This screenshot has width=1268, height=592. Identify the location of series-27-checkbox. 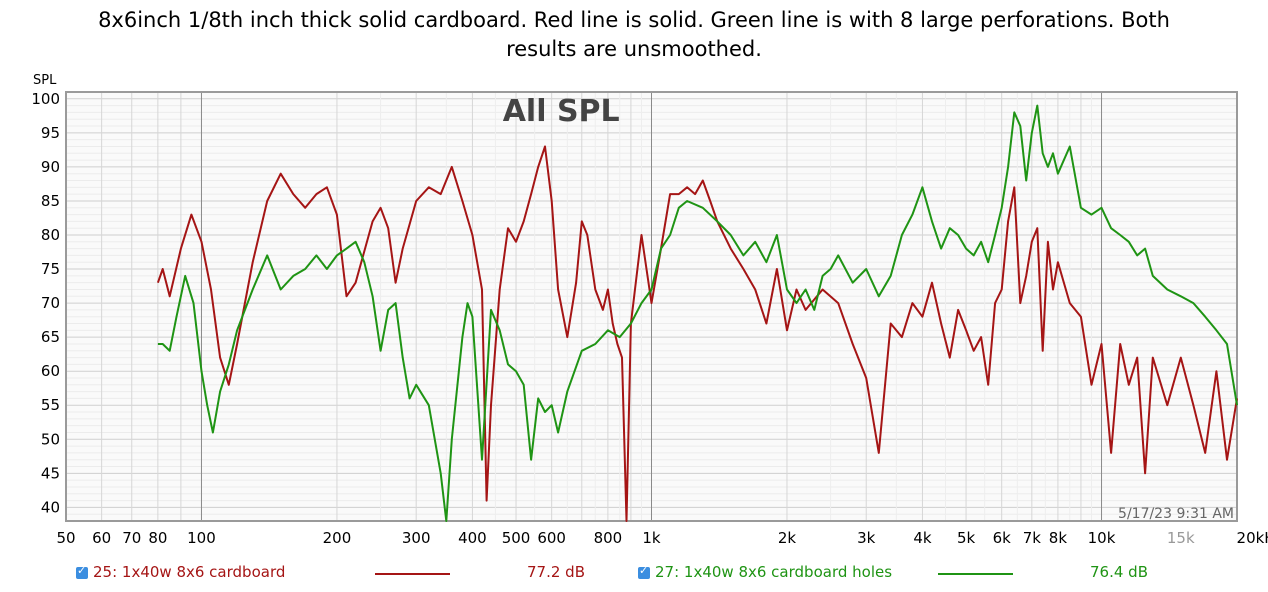
(644, 571).